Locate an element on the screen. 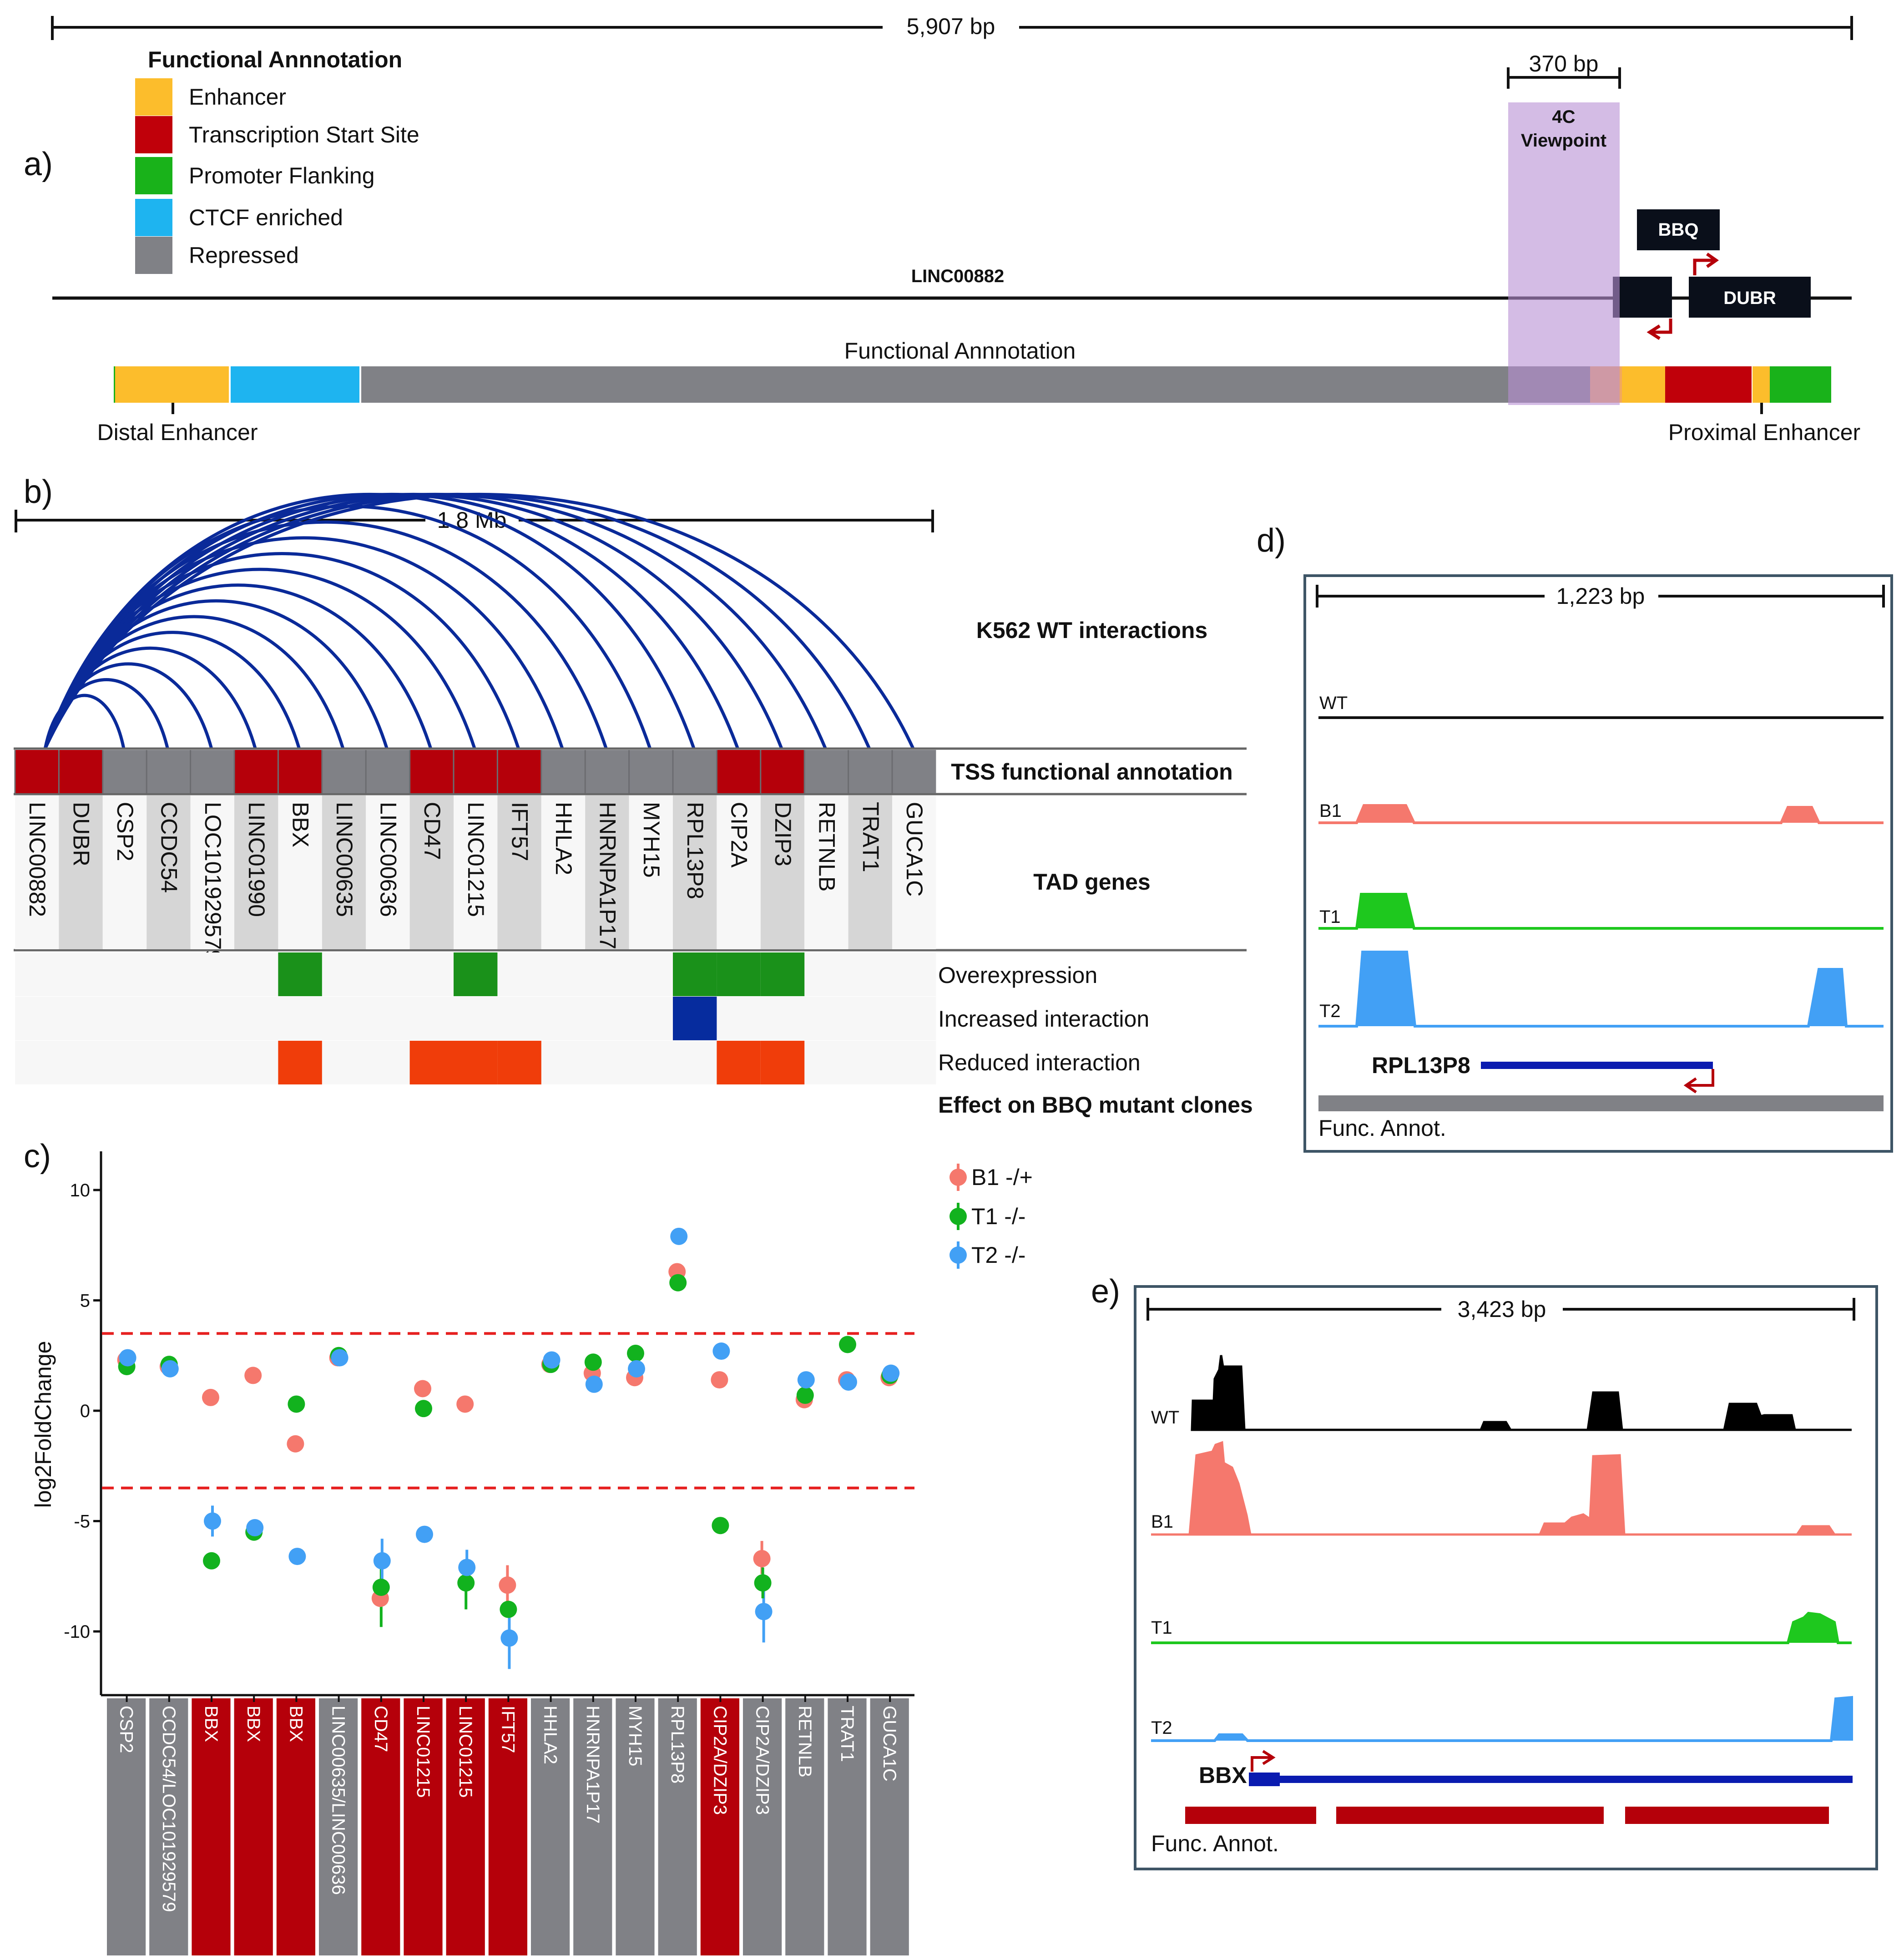 The width and height of the screenshot is (1904, 1960). gene-label: CSP2 is located at coordinates (125, 831).